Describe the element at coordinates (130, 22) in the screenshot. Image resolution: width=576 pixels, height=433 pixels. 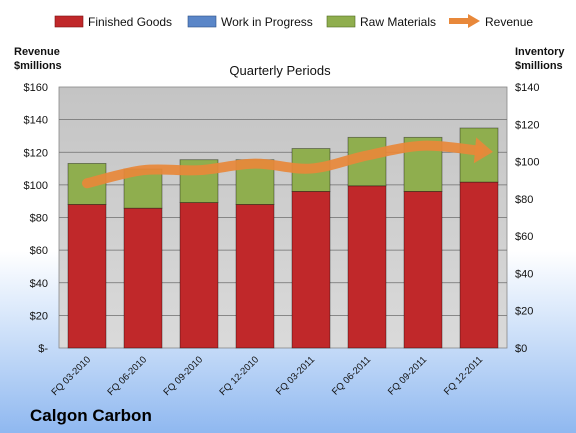
I see `legend-label-finished-goods: Finished Goods` at that location.